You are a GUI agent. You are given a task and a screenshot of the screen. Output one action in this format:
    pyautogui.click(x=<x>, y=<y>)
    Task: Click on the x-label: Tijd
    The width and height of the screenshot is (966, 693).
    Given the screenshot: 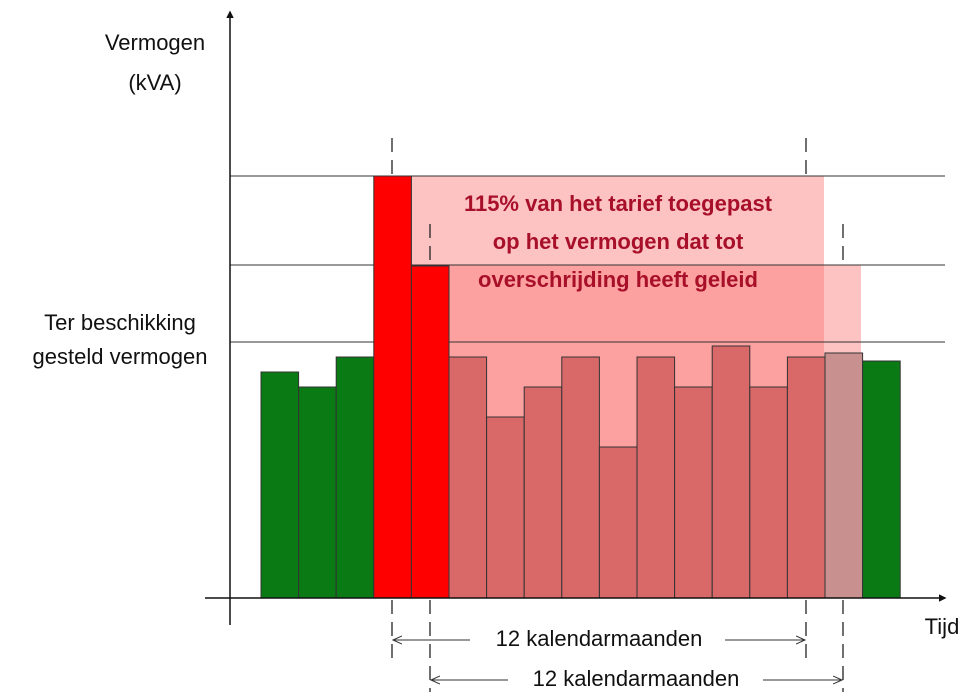 What is the action you would take?
    pyautogui.click(x=942, y=626)
    